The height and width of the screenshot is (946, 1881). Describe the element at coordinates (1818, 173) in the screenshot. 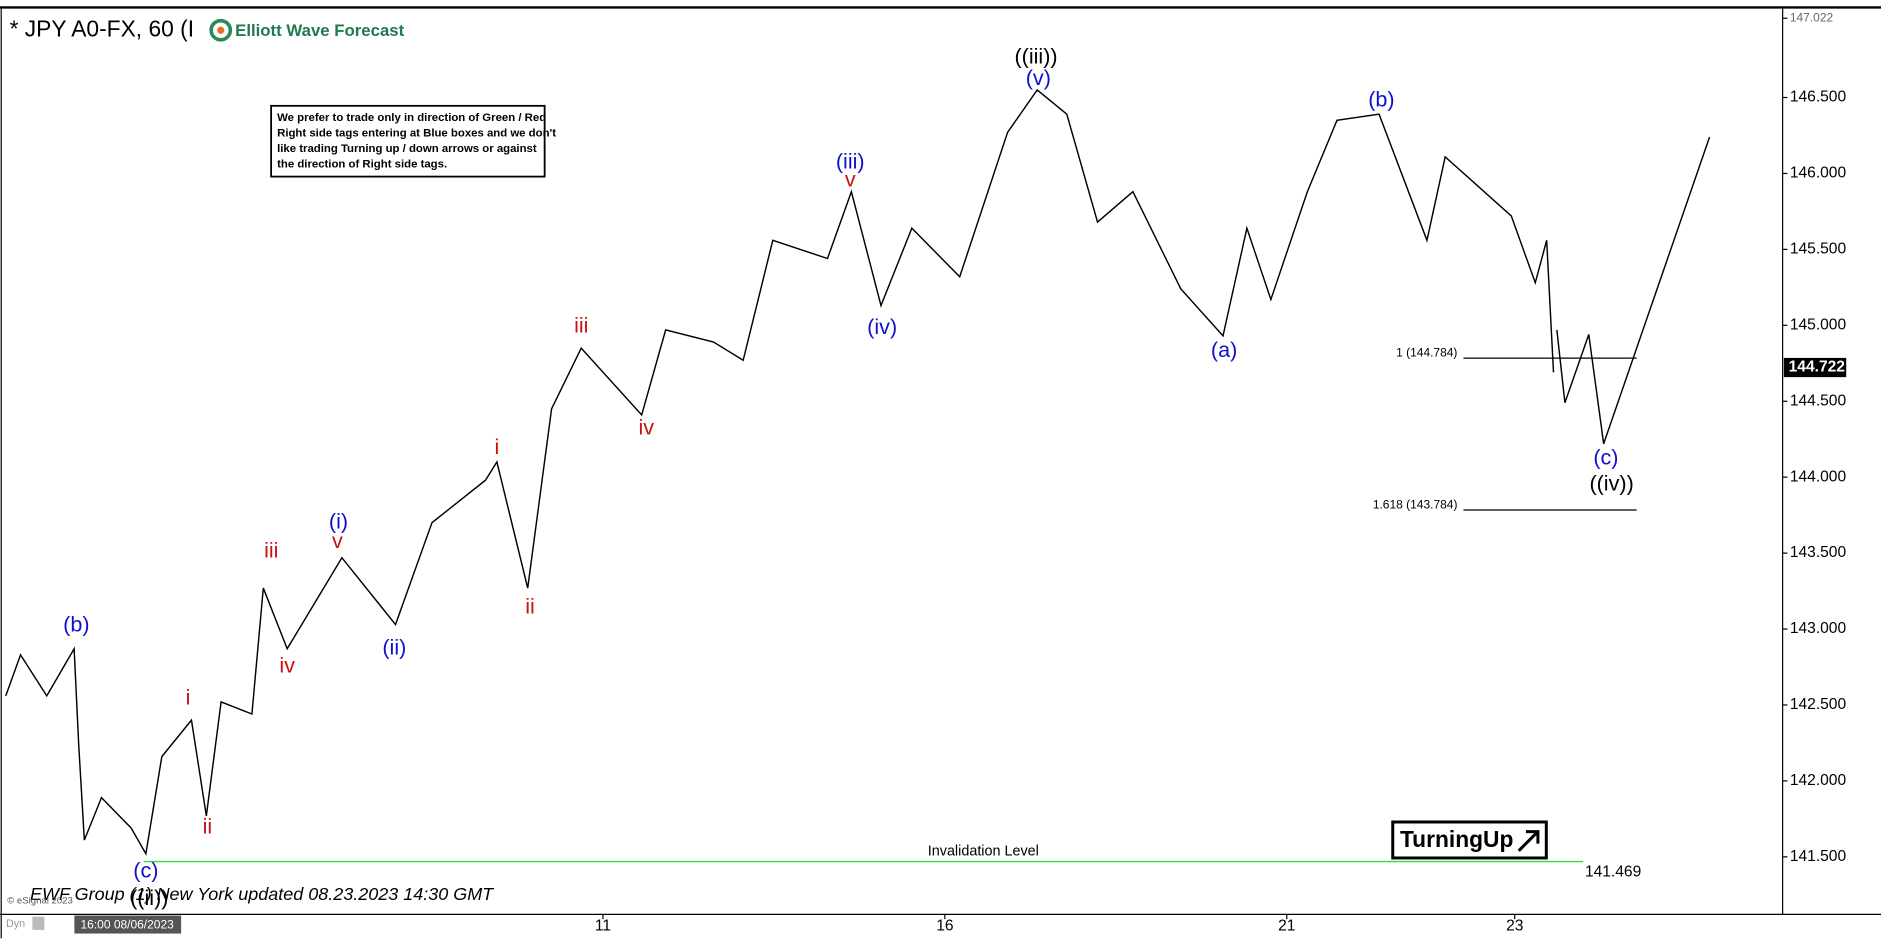

I see `y-tick-label: 146.000` at that location.